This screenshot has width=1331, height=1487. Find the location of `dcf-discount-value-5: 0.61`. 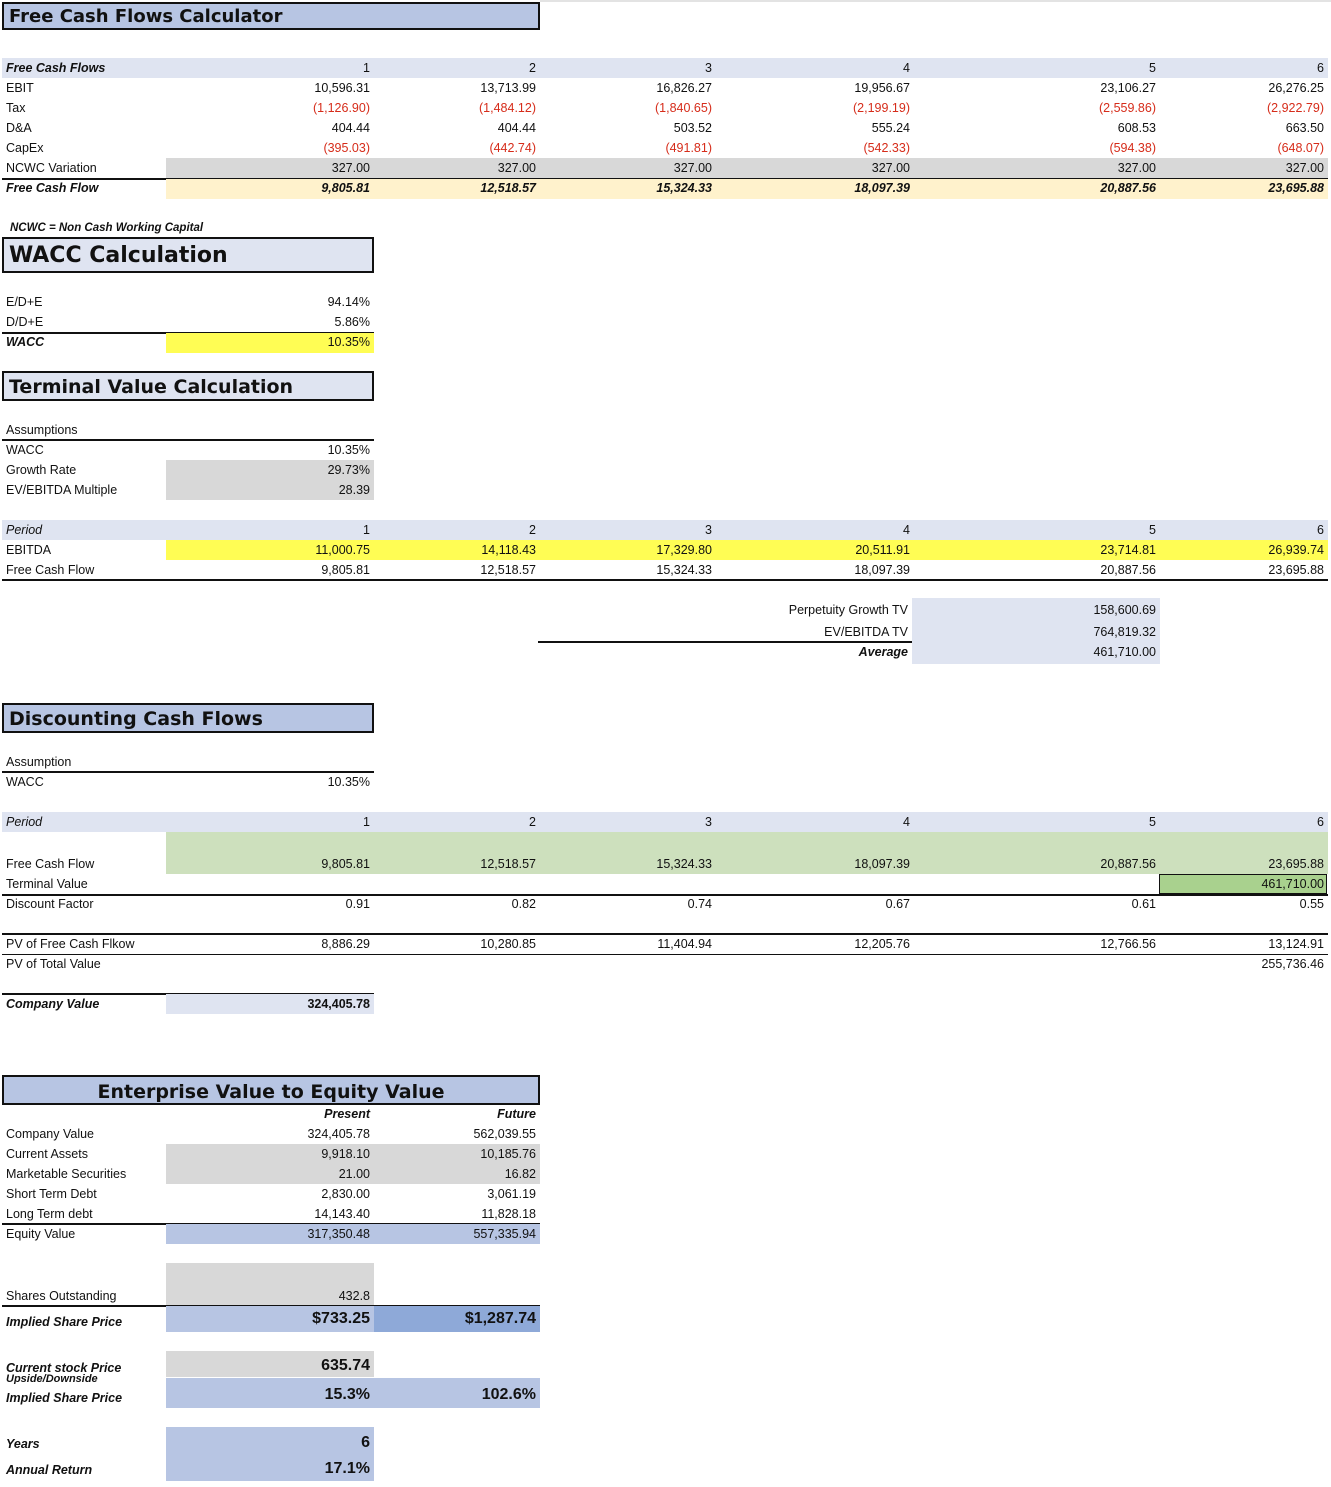

dcf-discount-value-5: 0.61 is located at coordinates (1143, 904).